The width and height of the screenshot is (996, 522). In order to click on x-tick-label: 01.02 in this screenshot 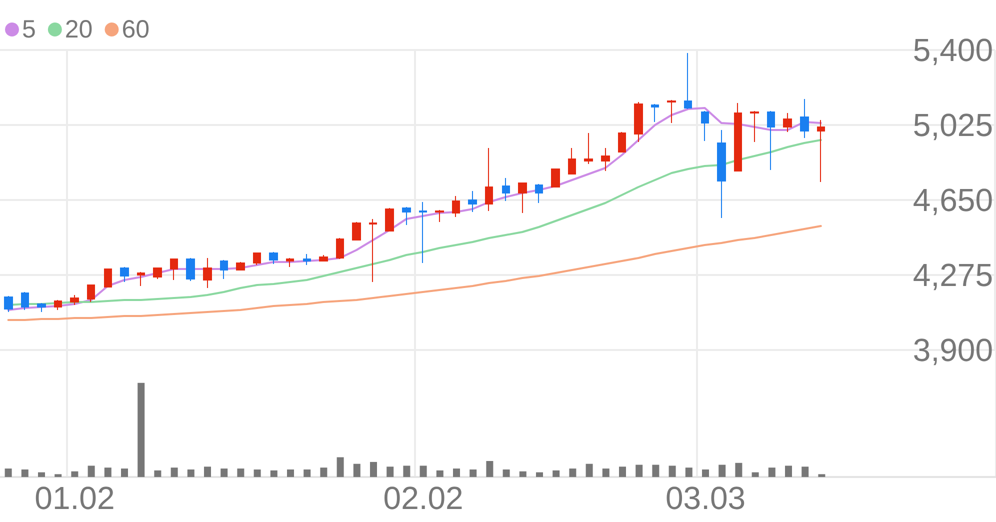, I will do `click(74, 498)`.